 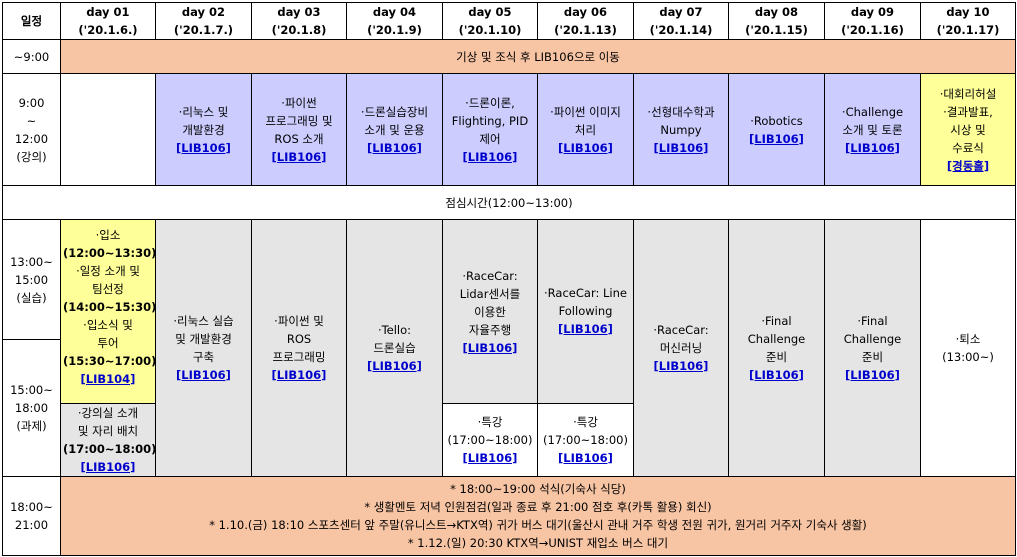 What do you see at coordinates (203, 21) in the screenshot?
I see `day-header: day 02 ('20.1.7.)` at bounding box center [203, 21].